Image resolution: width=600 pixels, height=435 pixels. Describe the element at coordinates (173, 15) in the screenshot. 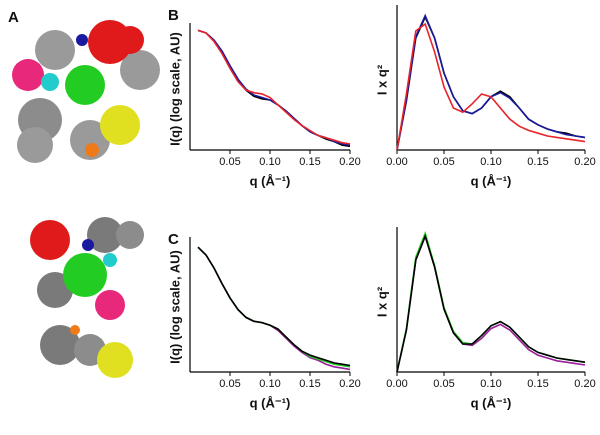

I see `panel-label: B` at that location.